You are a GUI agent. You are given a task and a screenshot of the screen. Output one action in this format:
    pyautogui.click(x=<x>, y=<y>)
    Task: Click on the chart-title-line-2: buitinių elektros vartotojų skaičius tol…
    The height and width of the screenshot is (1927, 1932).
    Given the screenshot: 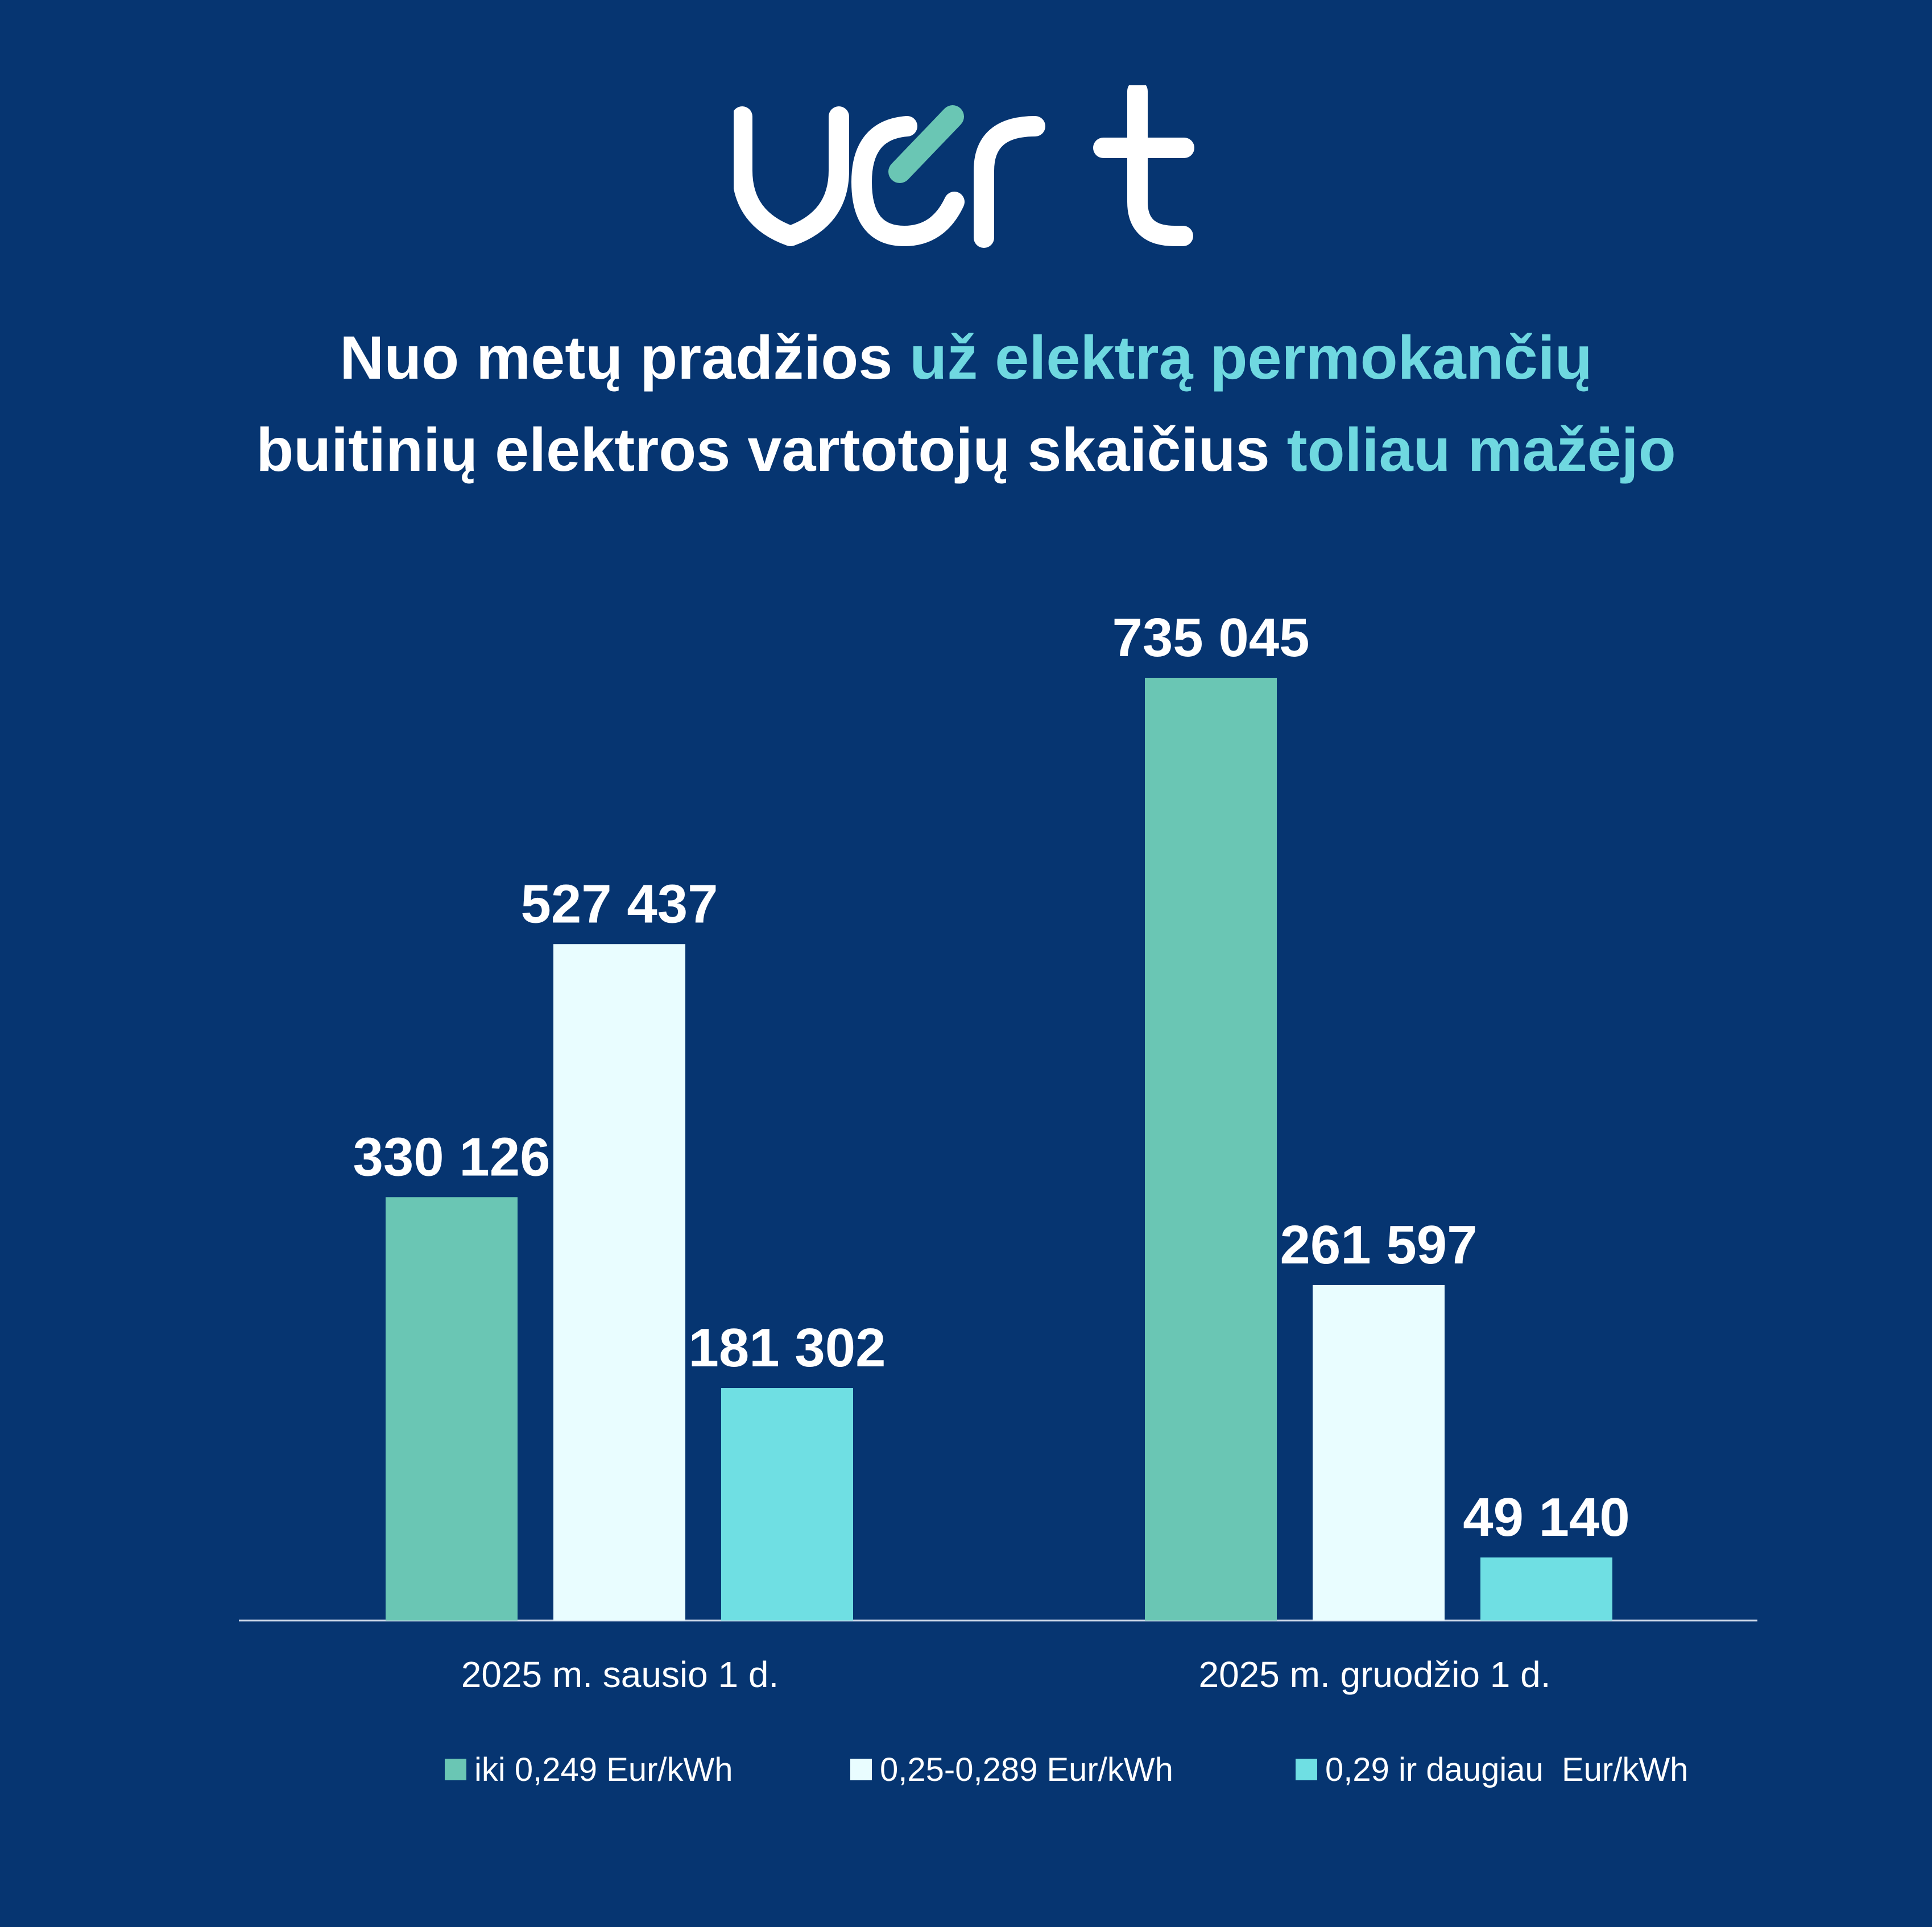 What is the action you would take?
    pyautogui.click(x=966, y=450)
    